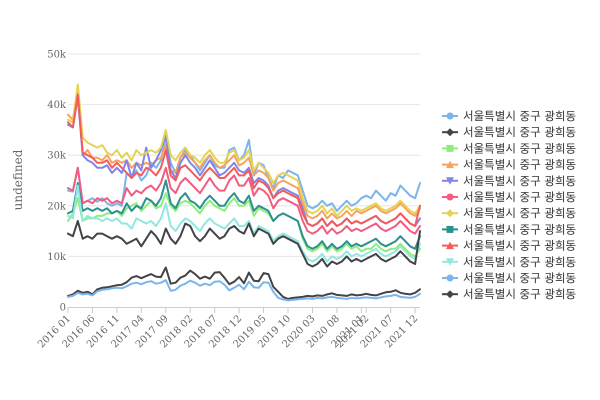 The width and height of the screenshot is (600, 400). I want to click on y-tick-label: 0, so click(63, 308).